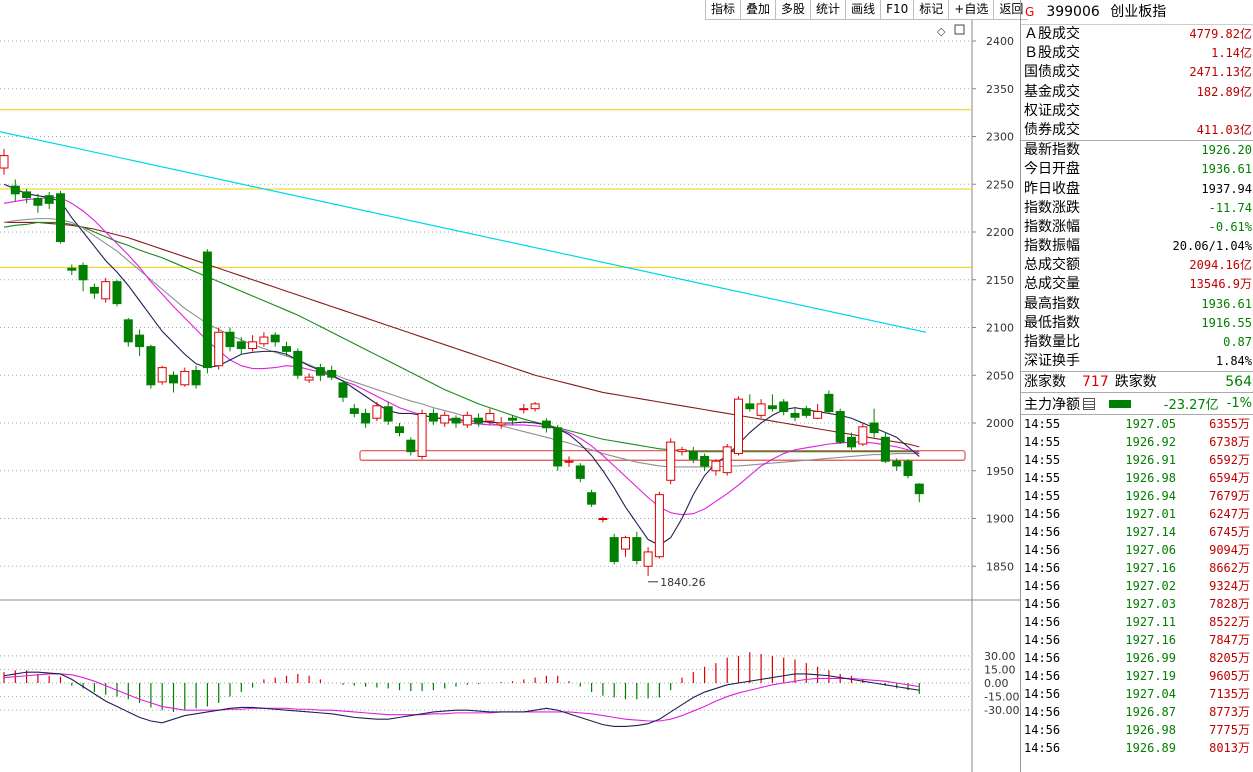 The height and width of the screenshot is (772, 1253). Describe the element at coordinates (723, 10) in the screenshot. I see `toolbar-button-0: 指标` at that location.